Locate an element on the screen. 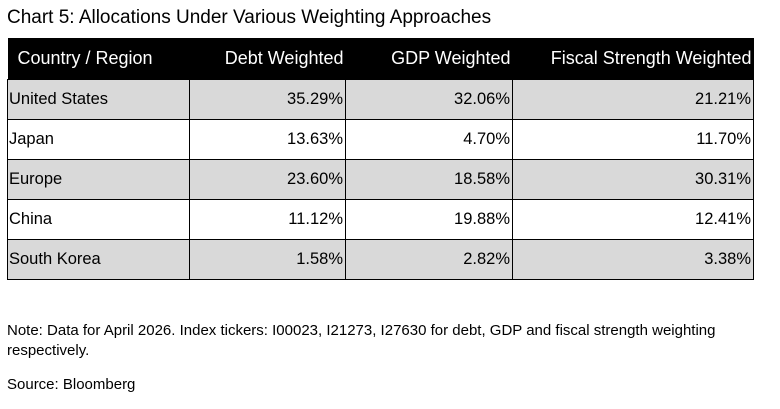 This screenshot has width=780, height=409. cell-country: China is located at coordinates (98, 219).